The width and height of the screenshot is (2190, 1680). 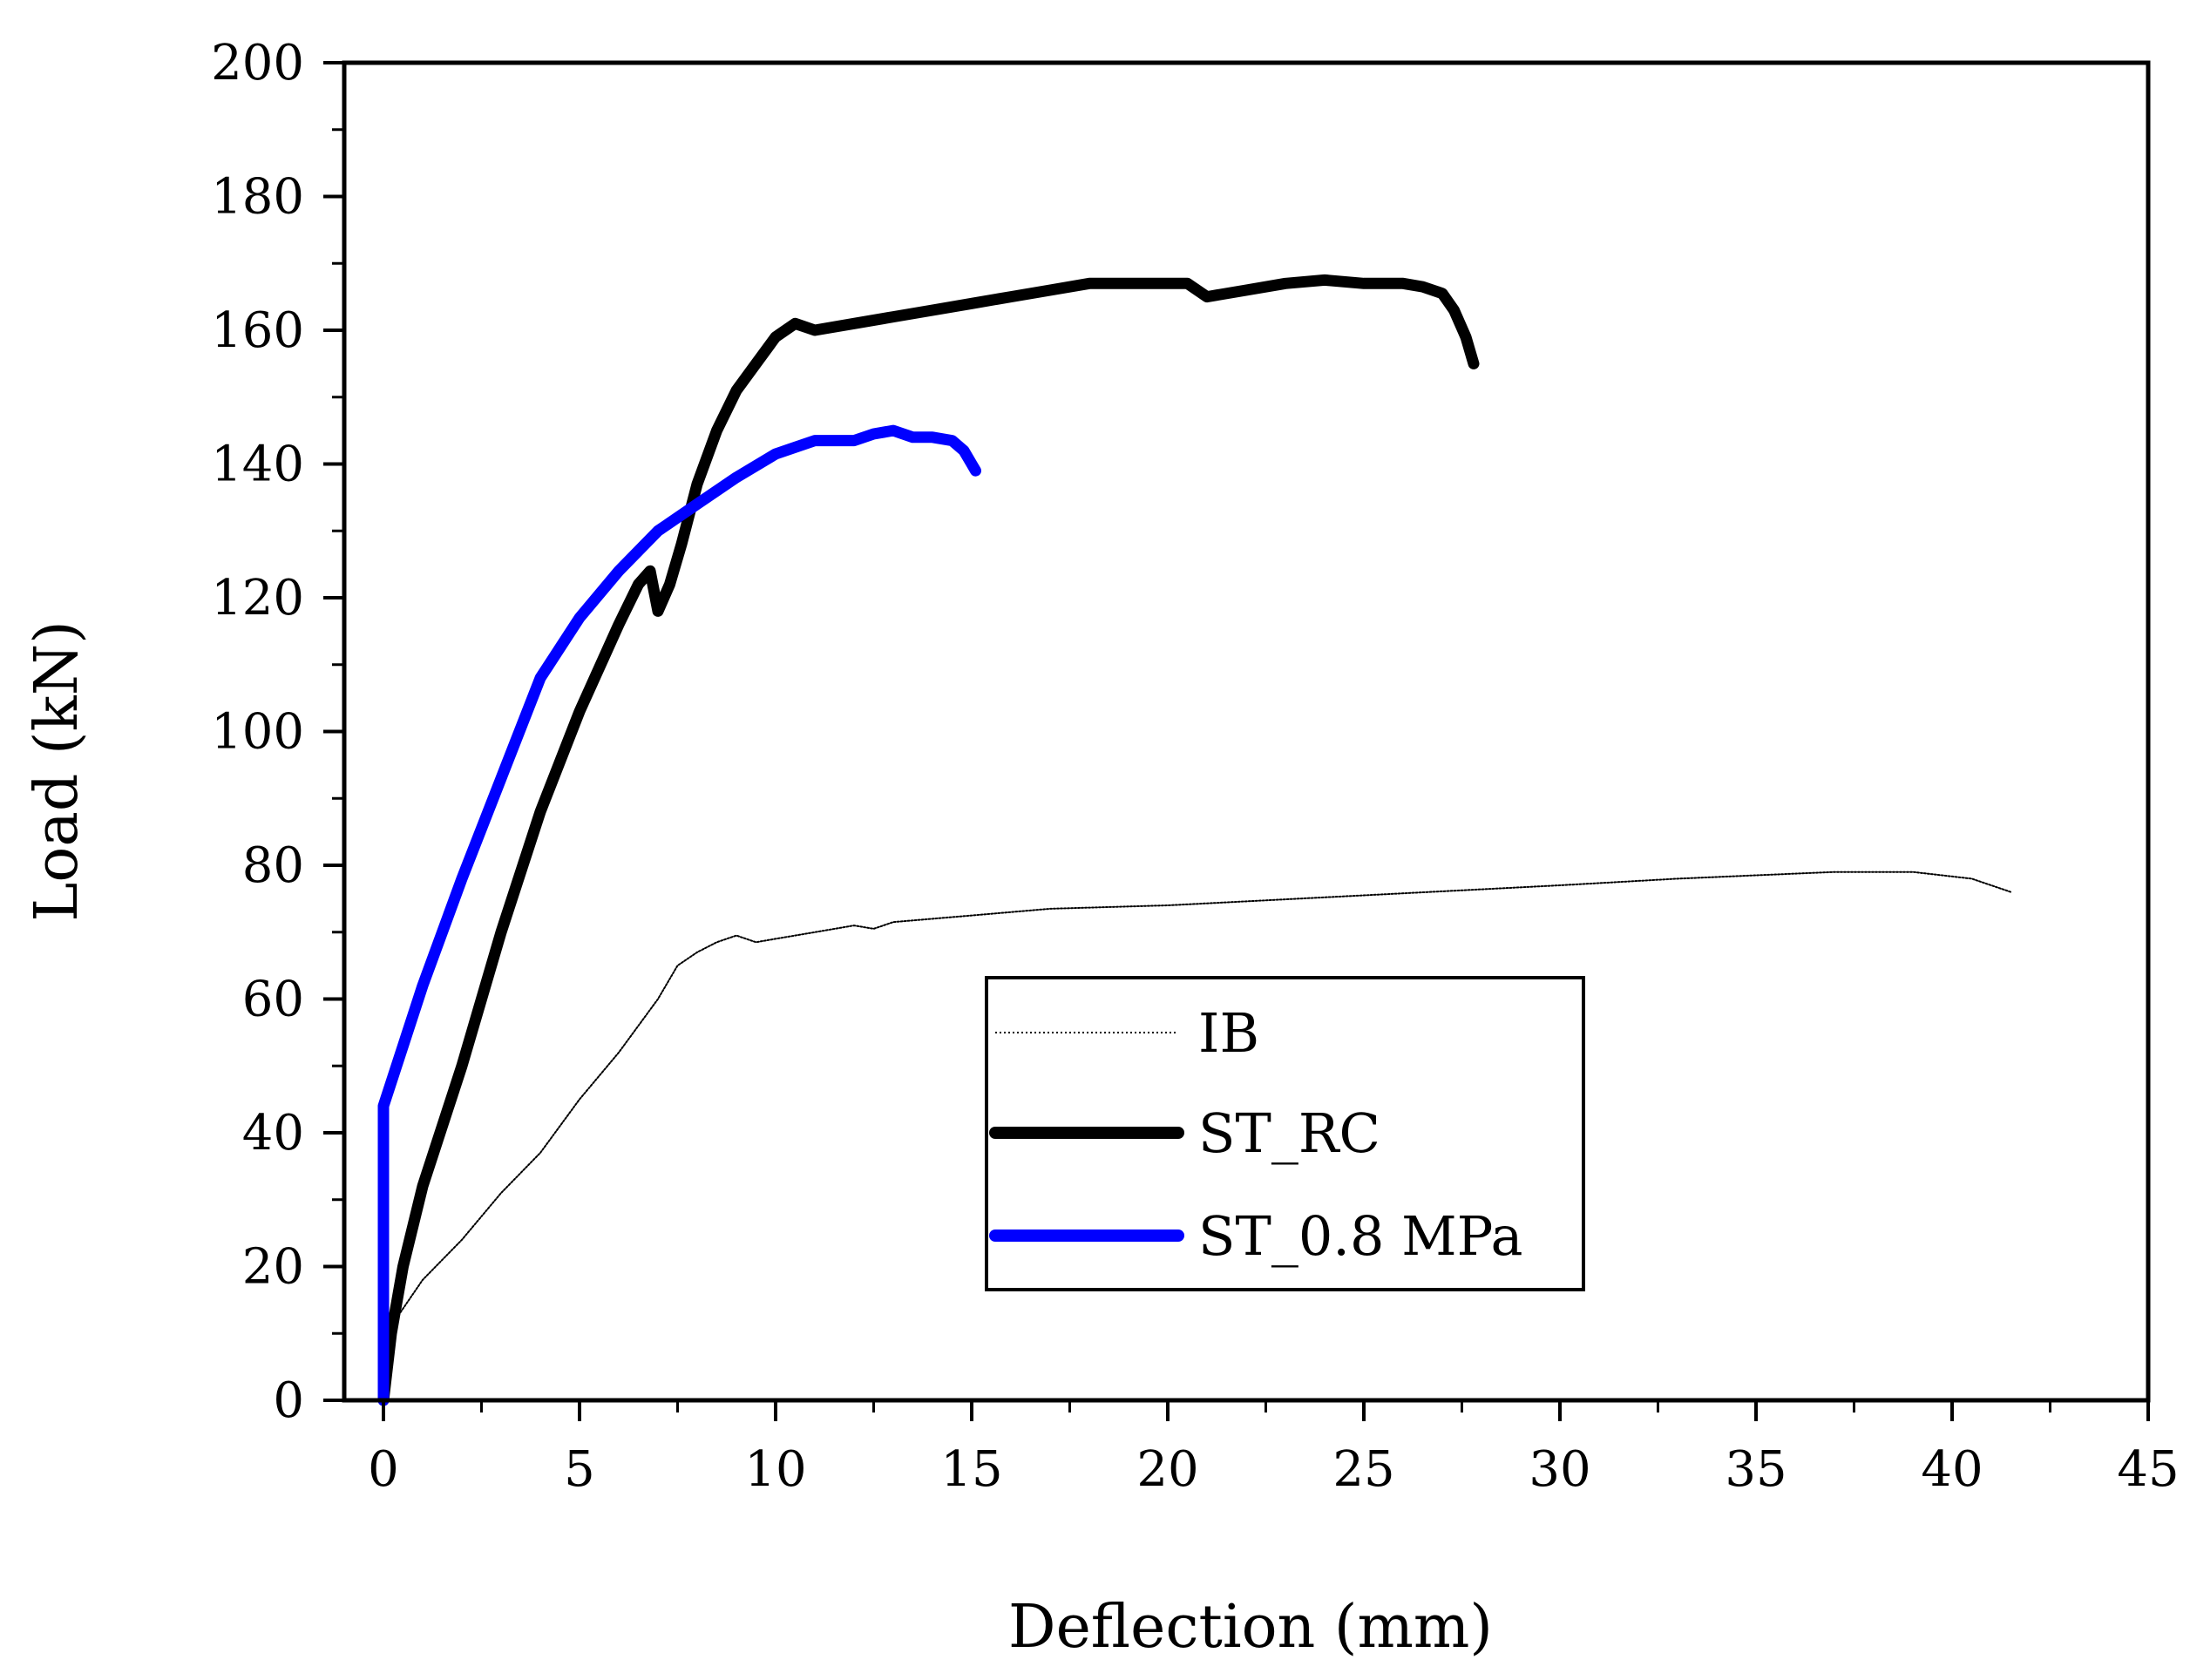 What do you see at coordinates (273, 1133) in the screenshot?
I see `y-tick-label: 40` at bounding box center [273, 1133].